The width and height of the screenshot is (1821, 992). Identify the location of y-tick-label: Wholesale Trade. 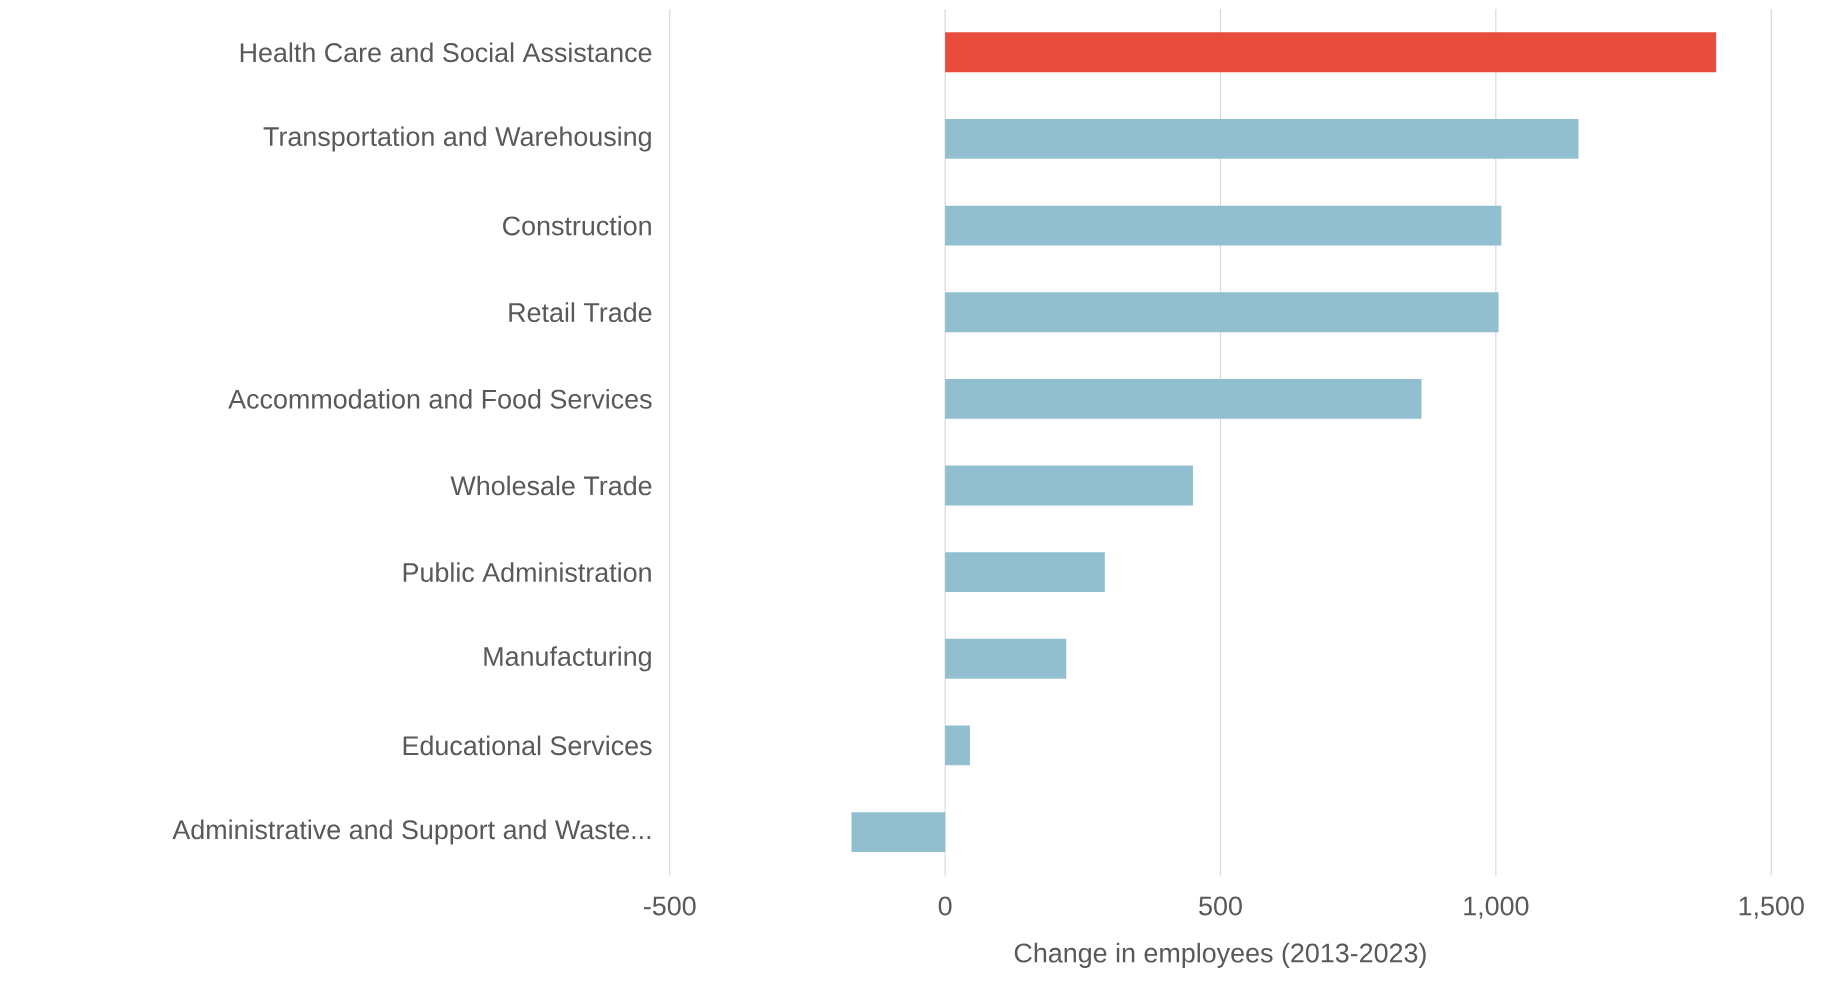
(551, 485).